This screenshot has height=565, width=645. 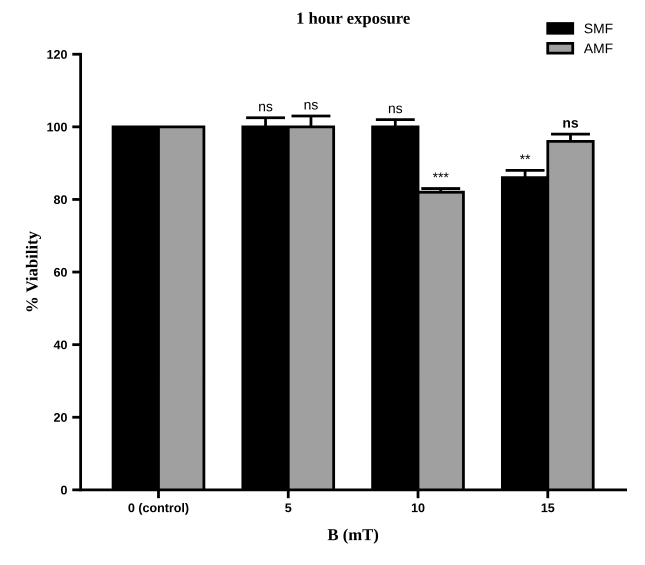 What do you see at coordinates (525, 157) in the screenshot?
I see `data-label: **` at bounding box center [525, 157].